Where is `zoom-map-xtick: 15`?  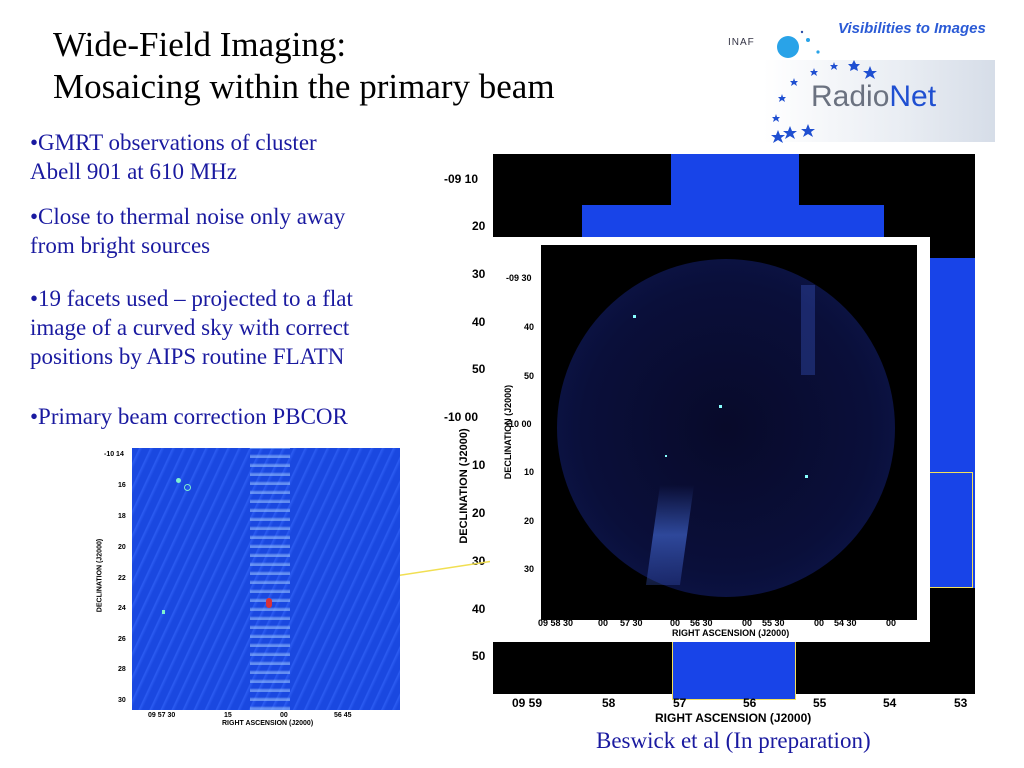
zoom-map-xtick: 15 is located at coordinates (228, 715).